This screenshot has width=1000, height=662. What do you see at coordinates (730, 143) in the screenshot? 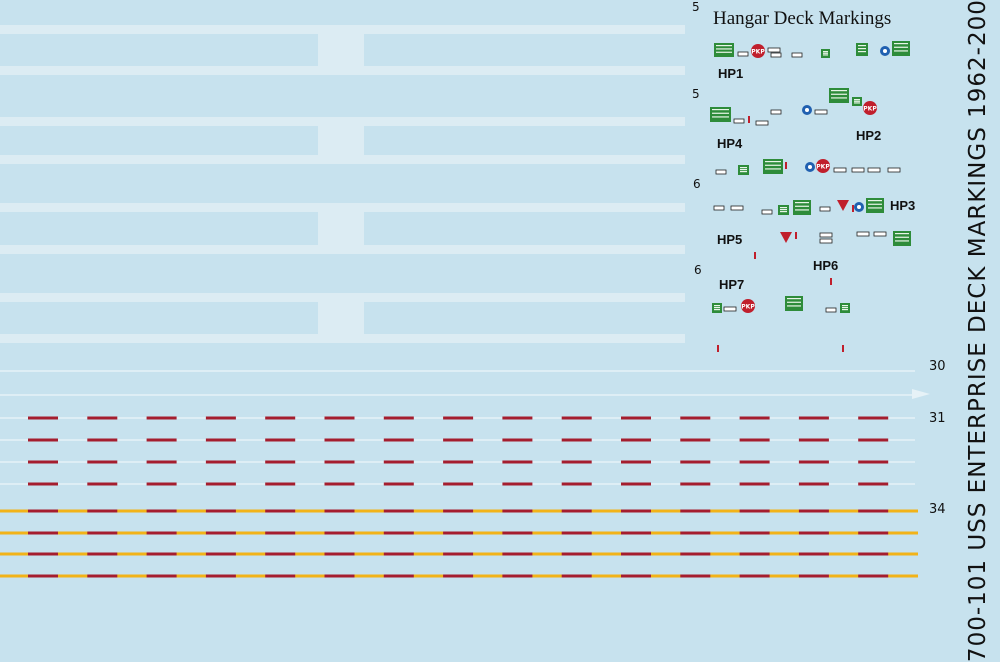
I see `hangar-label-hp4: HP4` at bounding box center [730, 143].